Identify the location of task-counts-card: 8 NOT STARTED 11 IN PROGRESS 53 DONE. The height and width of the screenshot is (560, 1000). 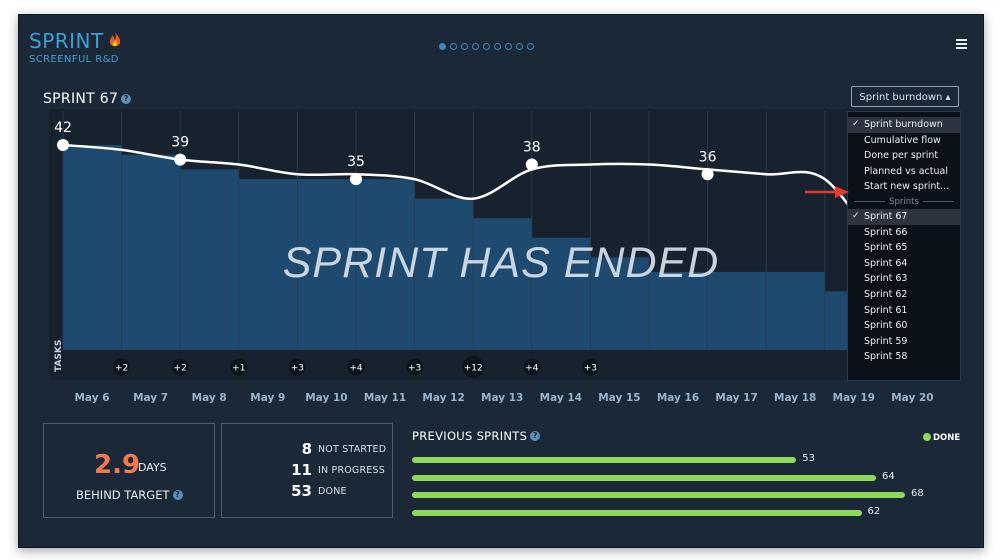
(307, 470).